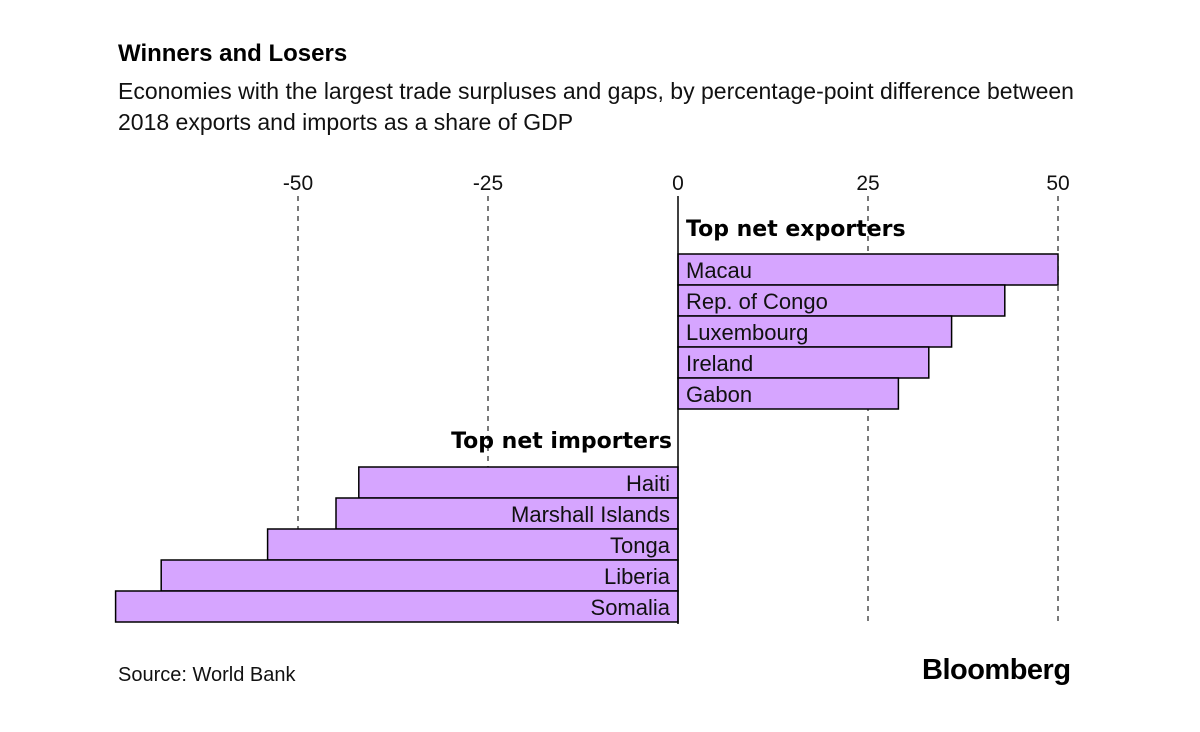 This screenshot has height=732, width=1200. What do you see at coordinates (796, 229) in the screenshot?
I see `group-label-exporters: Top net exporters` at bounding box center [796, 229].